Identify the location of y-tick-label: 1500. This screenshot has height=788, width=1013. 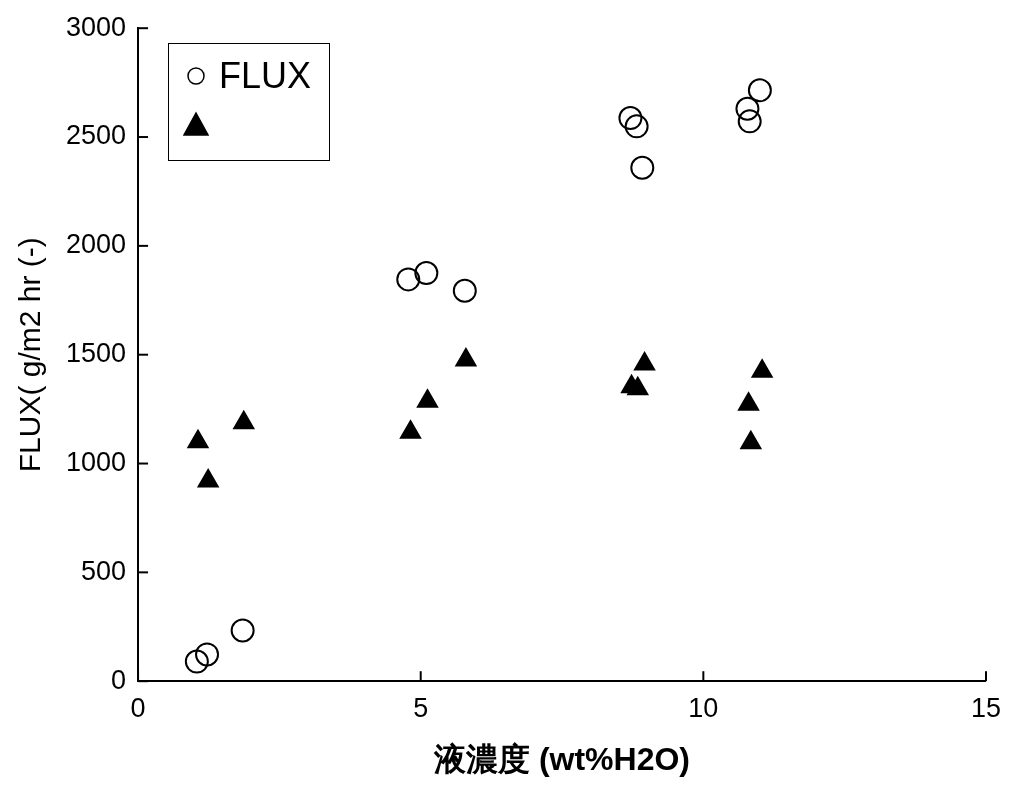
(96, 353).